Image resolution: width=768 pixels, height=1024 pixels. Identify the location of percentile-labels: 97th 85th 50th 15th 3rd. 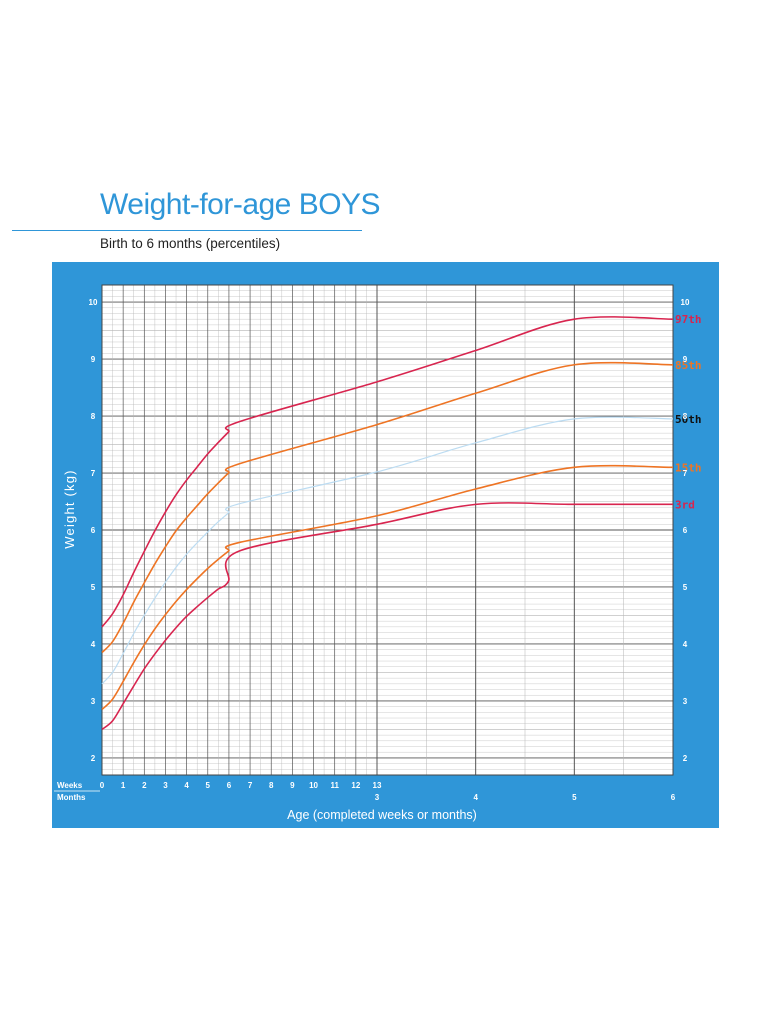
(688, 412).